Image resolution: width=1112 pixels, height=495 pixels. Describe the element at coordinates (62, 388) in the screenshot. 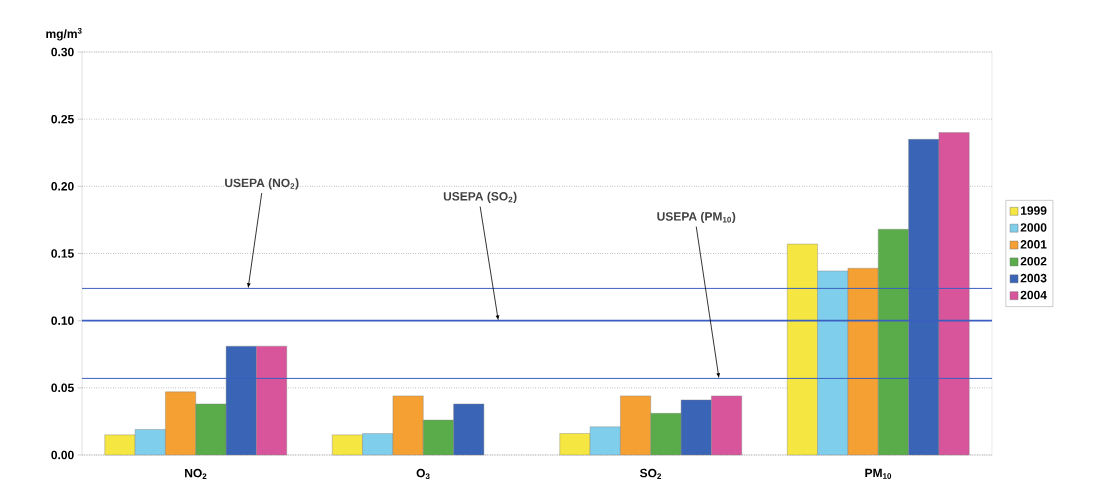

I see `y-tick-label: 0.05` at that location.